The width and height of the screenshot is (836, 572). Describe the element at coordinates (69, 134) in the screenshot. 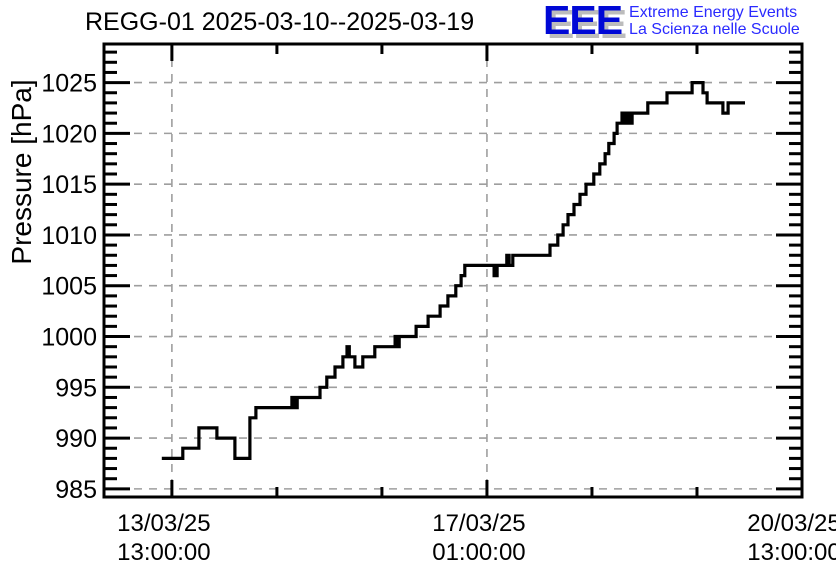

I see `y-tick-label: 1020` at that location.